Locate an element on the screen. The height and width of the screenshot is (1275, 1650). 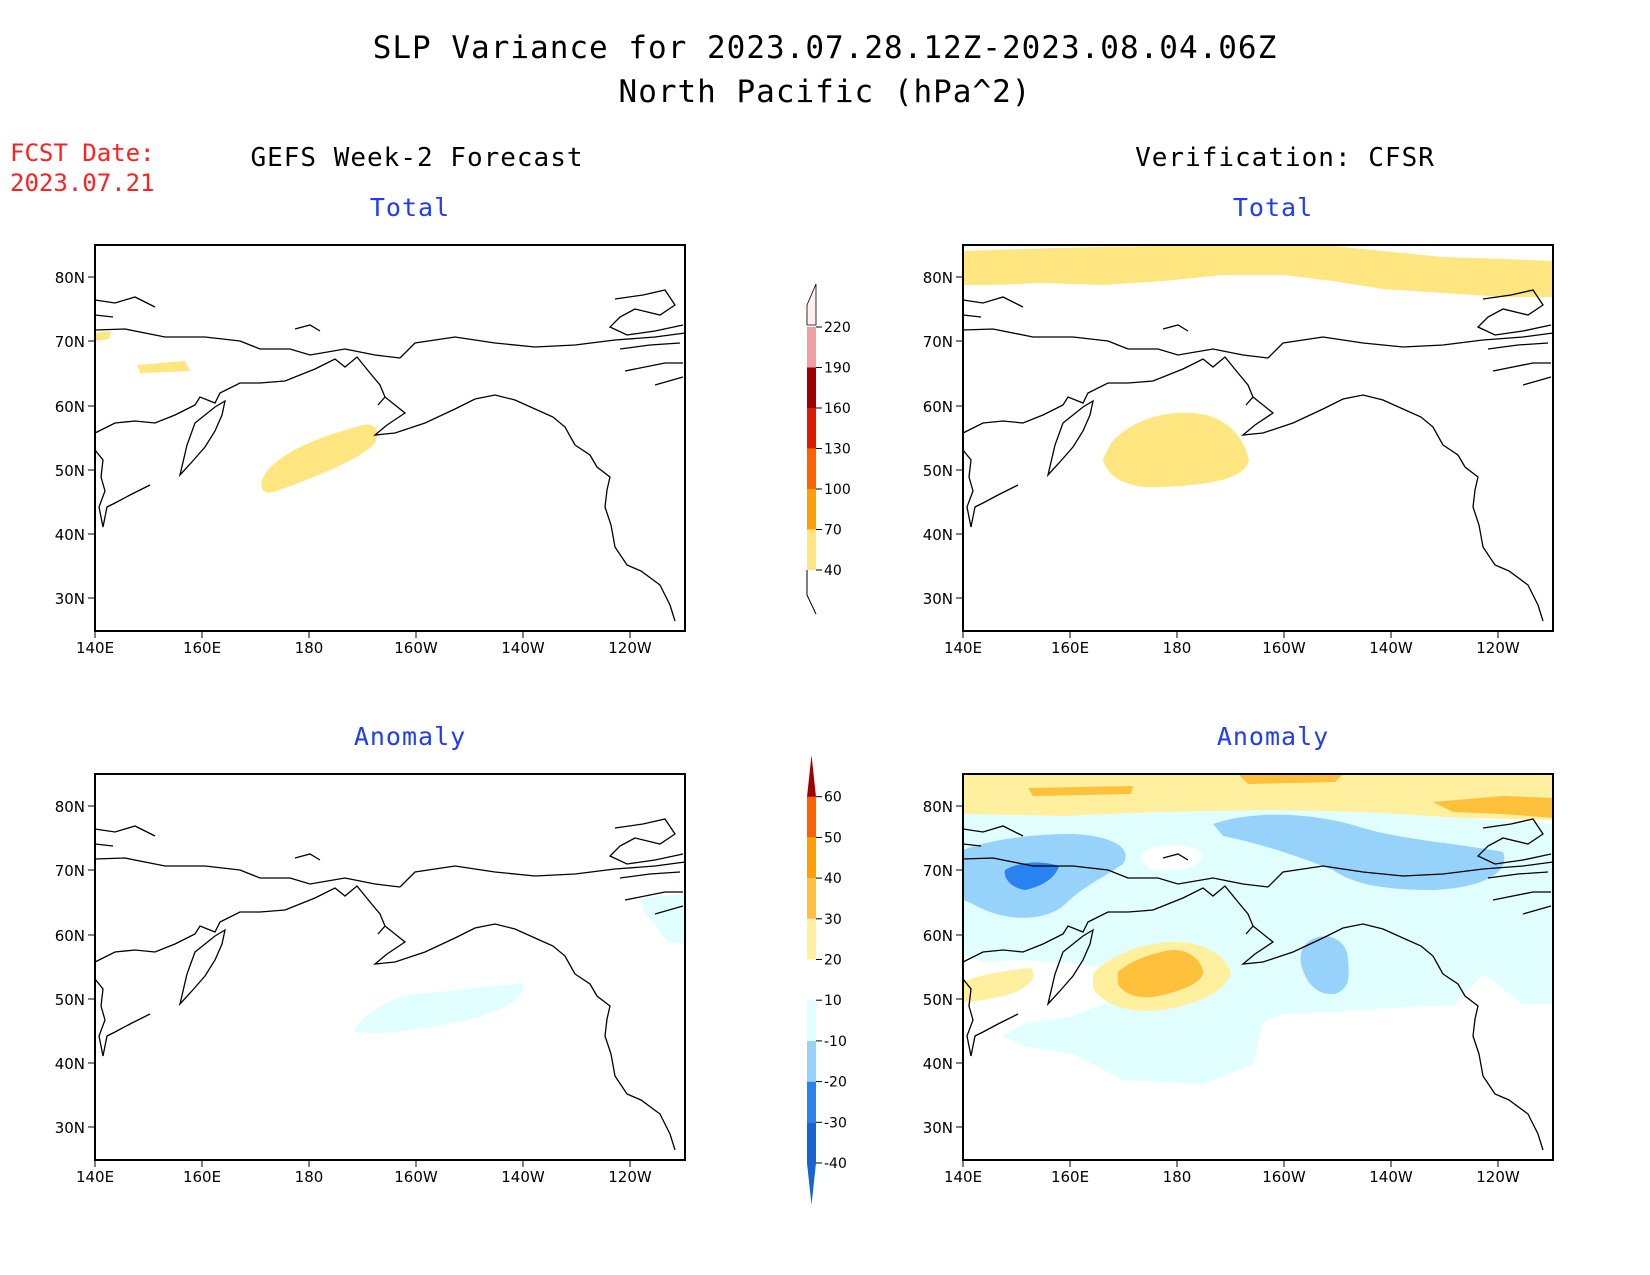
lat-label-70n: 70N is located at coordinates (938, 871).